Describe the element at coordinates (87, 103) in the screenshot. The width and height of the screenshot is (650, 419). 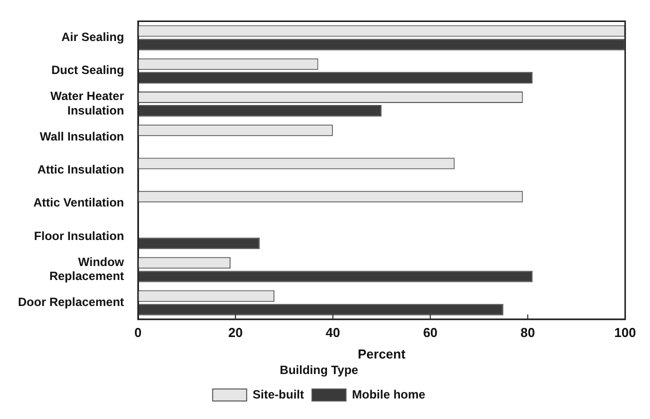
I see `y-tick-label: Water Heater Insulation` at that location.